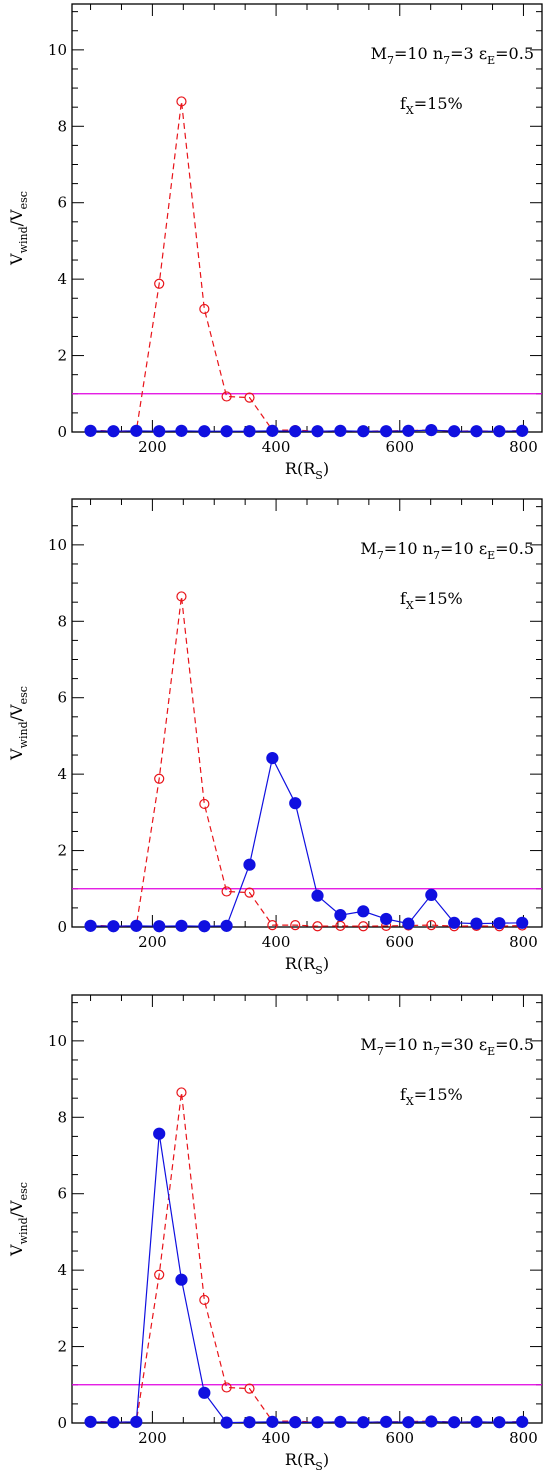 The height and width of the screenshot is (1481, 552). What do you see at coordinates (152, 447) in the screenshot?
I see `x-tick-label: 200` at bounding box center [152, 447].